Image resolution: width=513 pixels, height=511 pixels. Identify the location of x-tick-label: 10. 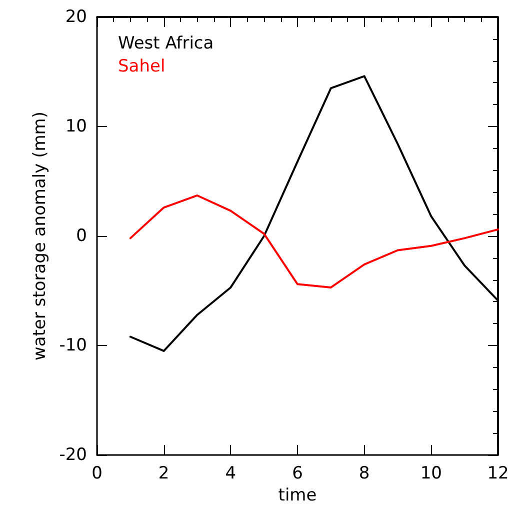
(431, 474).